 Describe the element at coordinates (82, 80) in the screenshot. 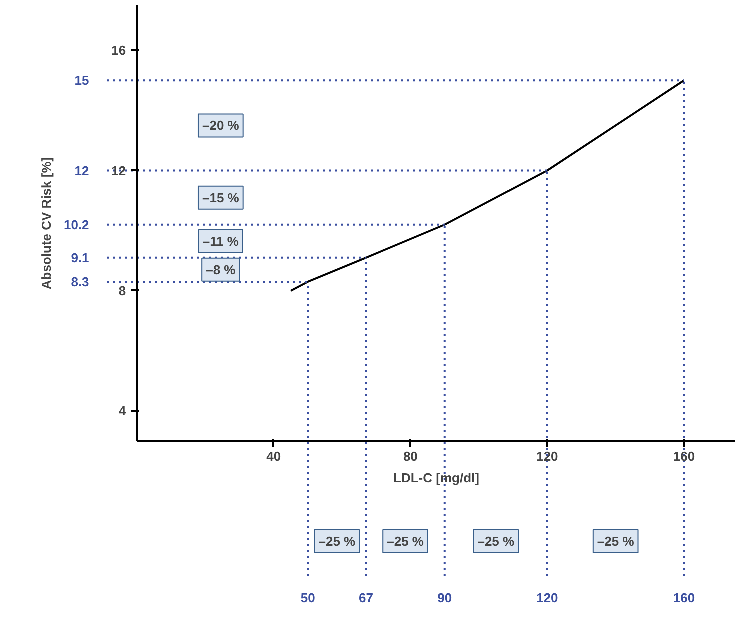

I see `ref-line-label: 15` at that location.